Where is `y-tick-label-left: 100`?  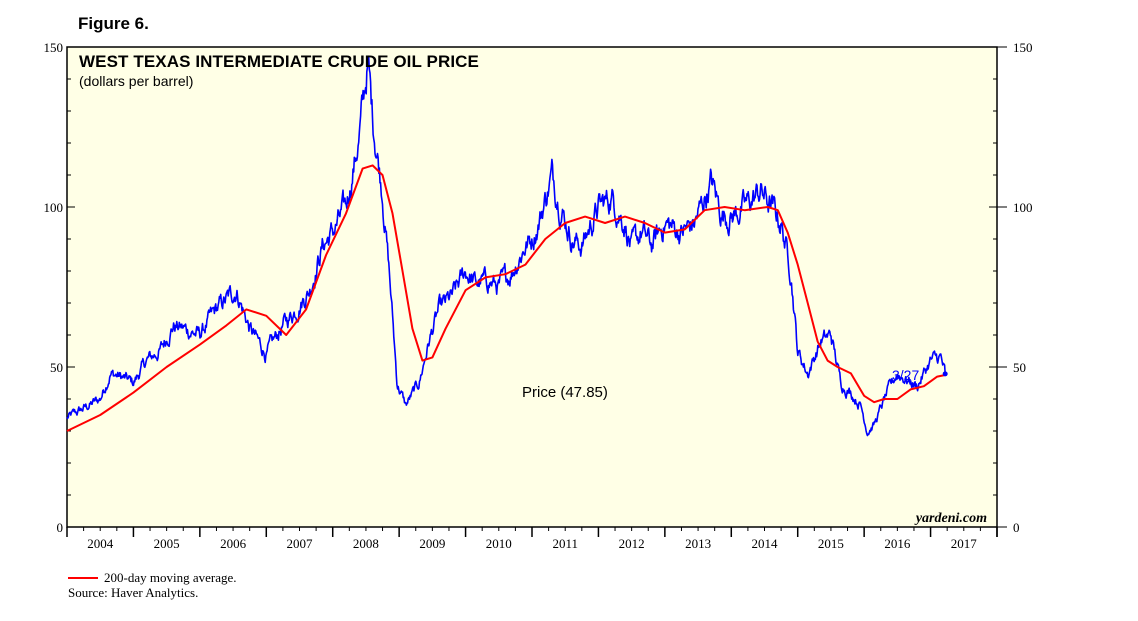
y-tick-label-left: 100 is located at coordinates (54, 207).